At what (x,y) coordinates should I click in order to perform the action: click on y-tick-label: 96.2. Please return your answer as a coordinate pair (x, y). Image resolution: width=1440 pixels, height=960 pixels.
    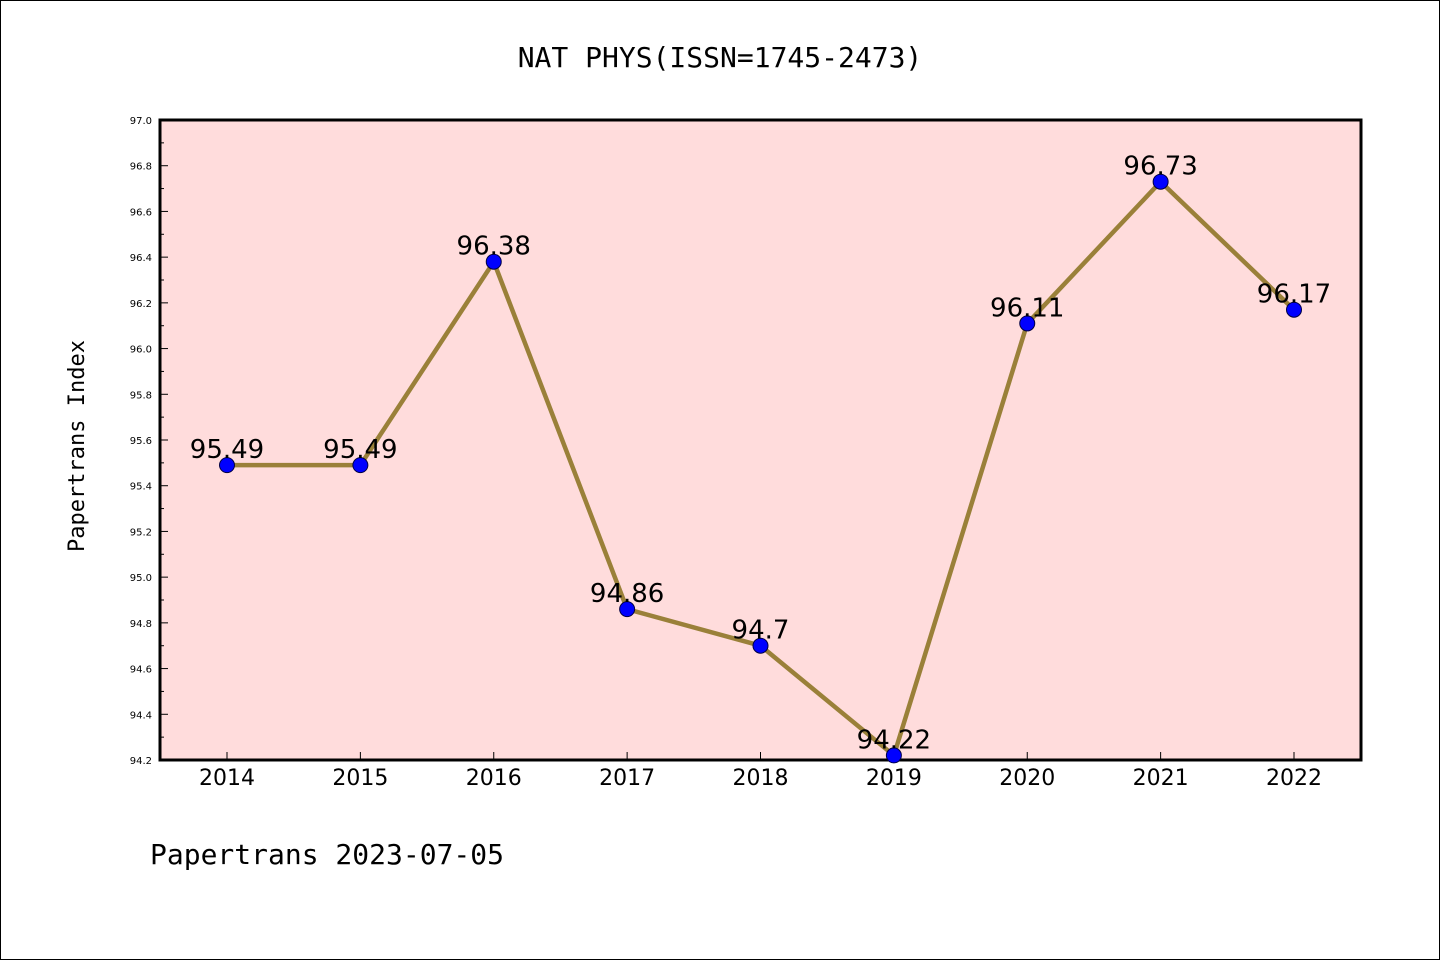
    Looking at the image, I should click on (141, 304).